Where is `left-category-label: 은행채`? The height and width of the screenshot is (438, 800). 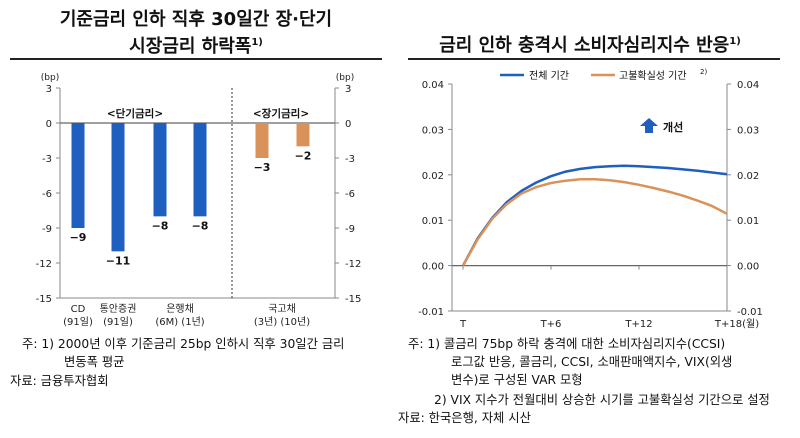 left-category-label: 은행채 is located at coordinates (180, 309).